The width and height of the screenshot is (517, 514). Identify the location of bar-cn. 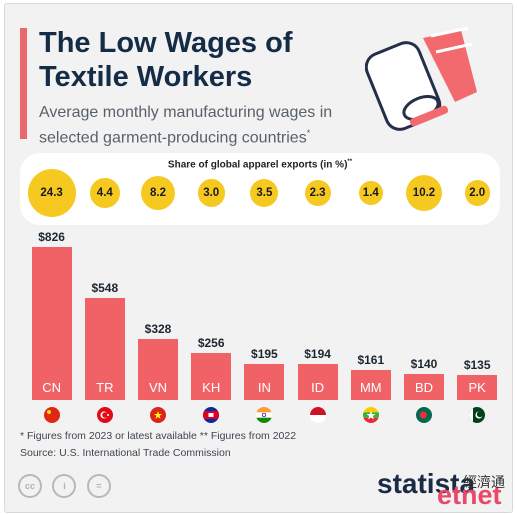
(51, 323).